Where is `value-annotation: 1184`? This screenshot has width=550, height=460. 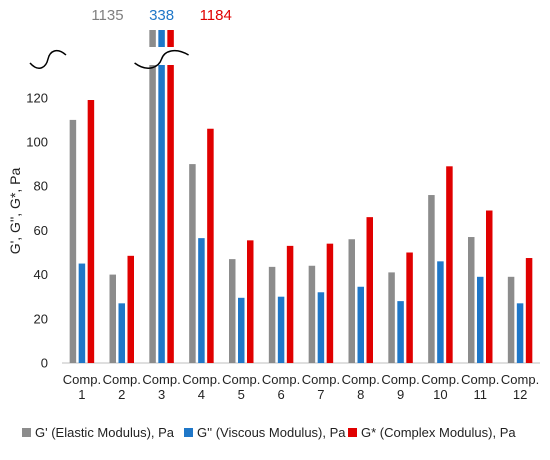 value-annotation: 1184 is located at coordinates (216, 15).